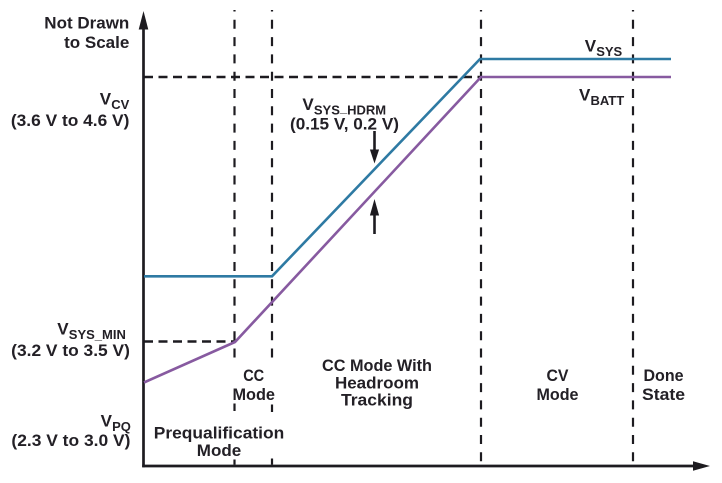 The image size is (722, 483). Describe the element at coordinates (344, 124) in the screenshot. I see `svg-text: (0.15 V, 0.2 V)` at that location.